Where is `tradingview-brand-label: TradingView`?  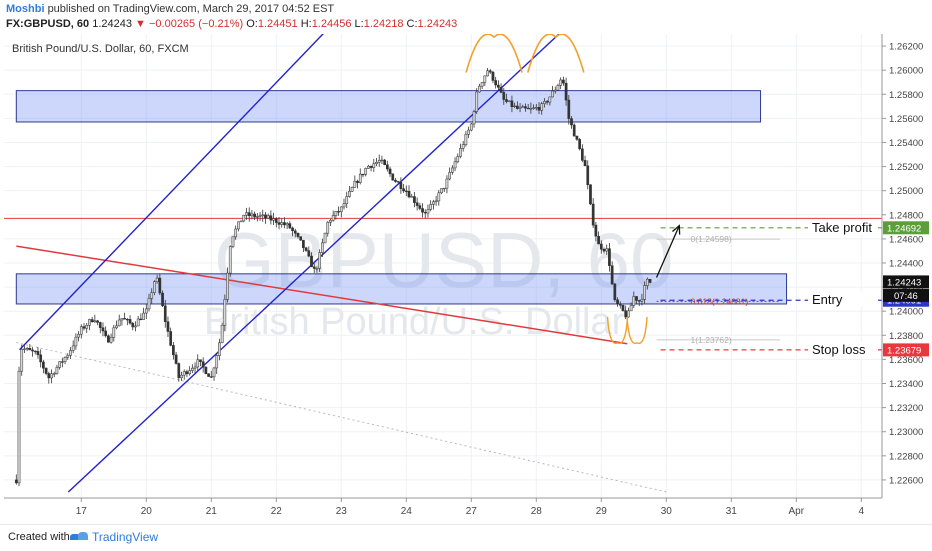 tradingview-brand-label: TradingView is located at coordinates (125, 537).